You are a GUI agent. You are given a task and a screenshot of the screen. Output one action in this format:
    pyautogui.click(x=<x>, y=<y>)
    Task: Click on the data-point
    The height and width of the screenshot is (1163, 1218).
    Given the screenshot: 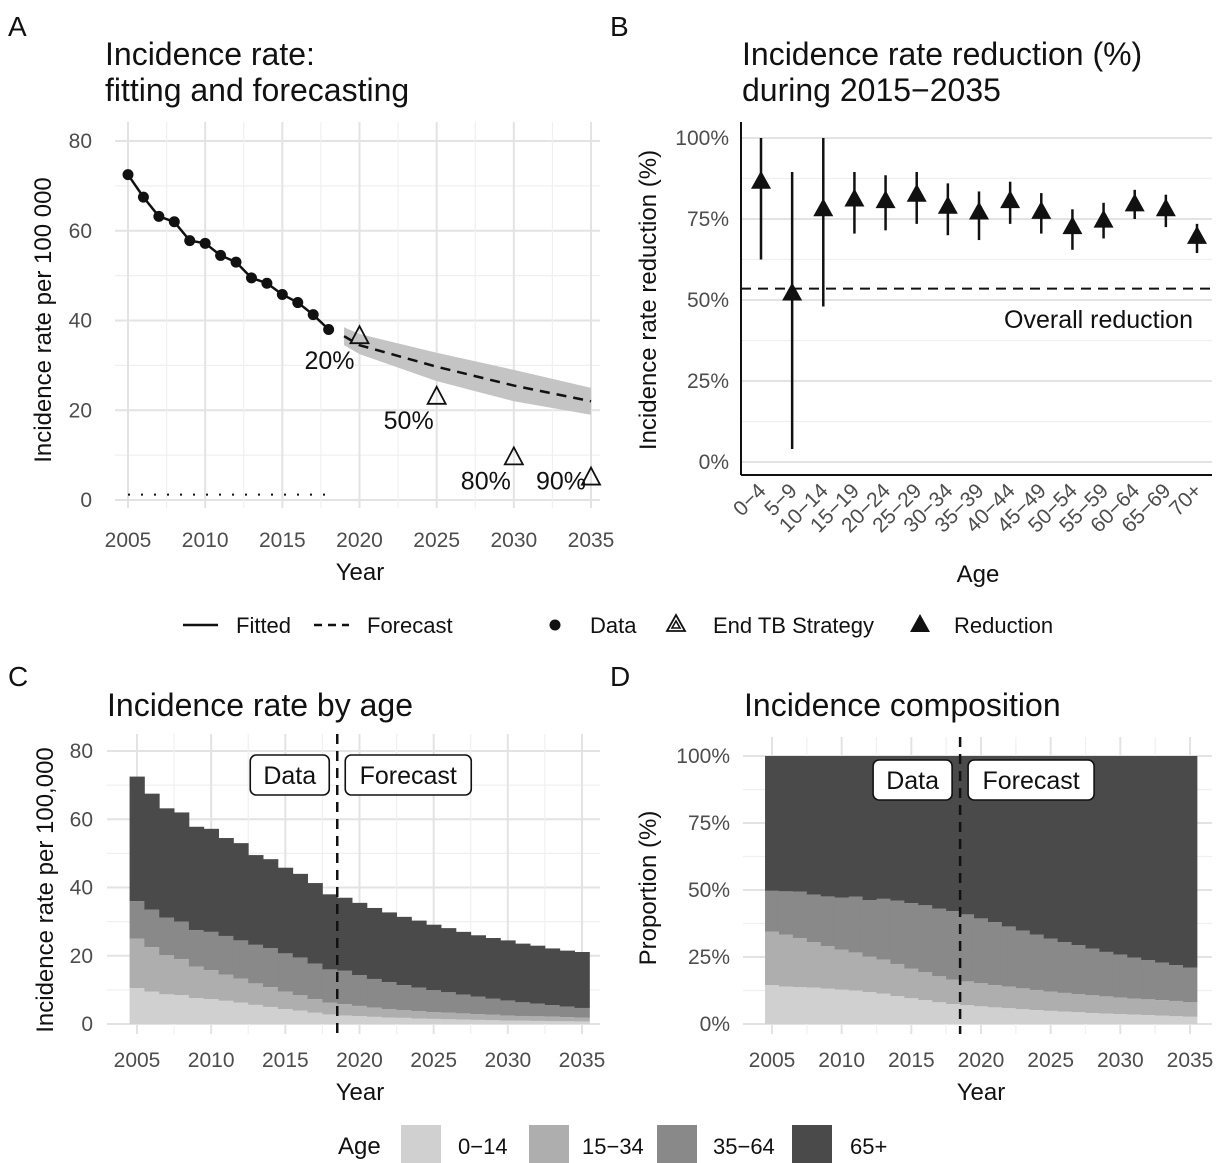 What is the action you would take?
    pyautogui.click(x=174, y=222)
    